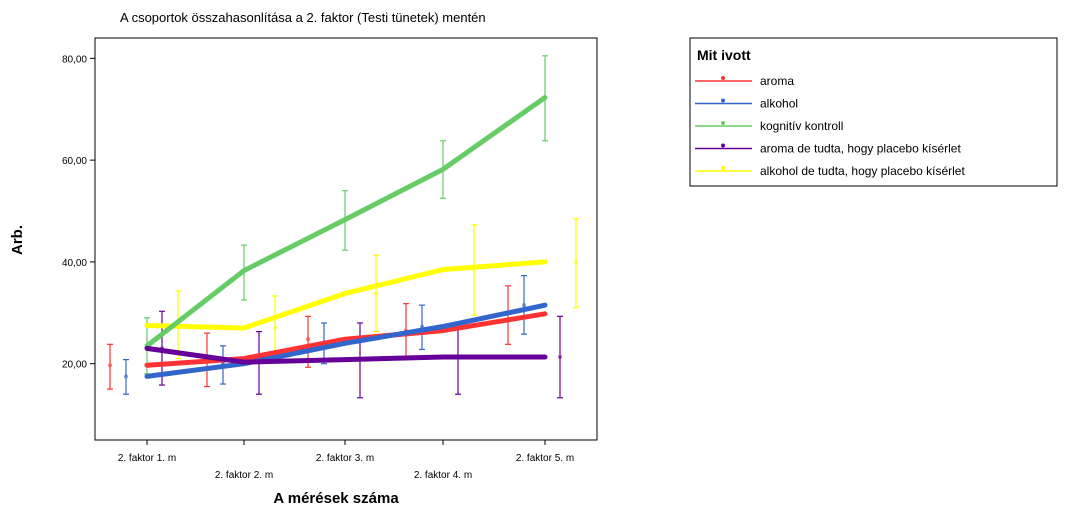 The height and width of the screenshot is (508, 1088). Describe the element at coordinates (801, 126) in the screenshot. I see `legend-label: kognitív kontroll` at that location.